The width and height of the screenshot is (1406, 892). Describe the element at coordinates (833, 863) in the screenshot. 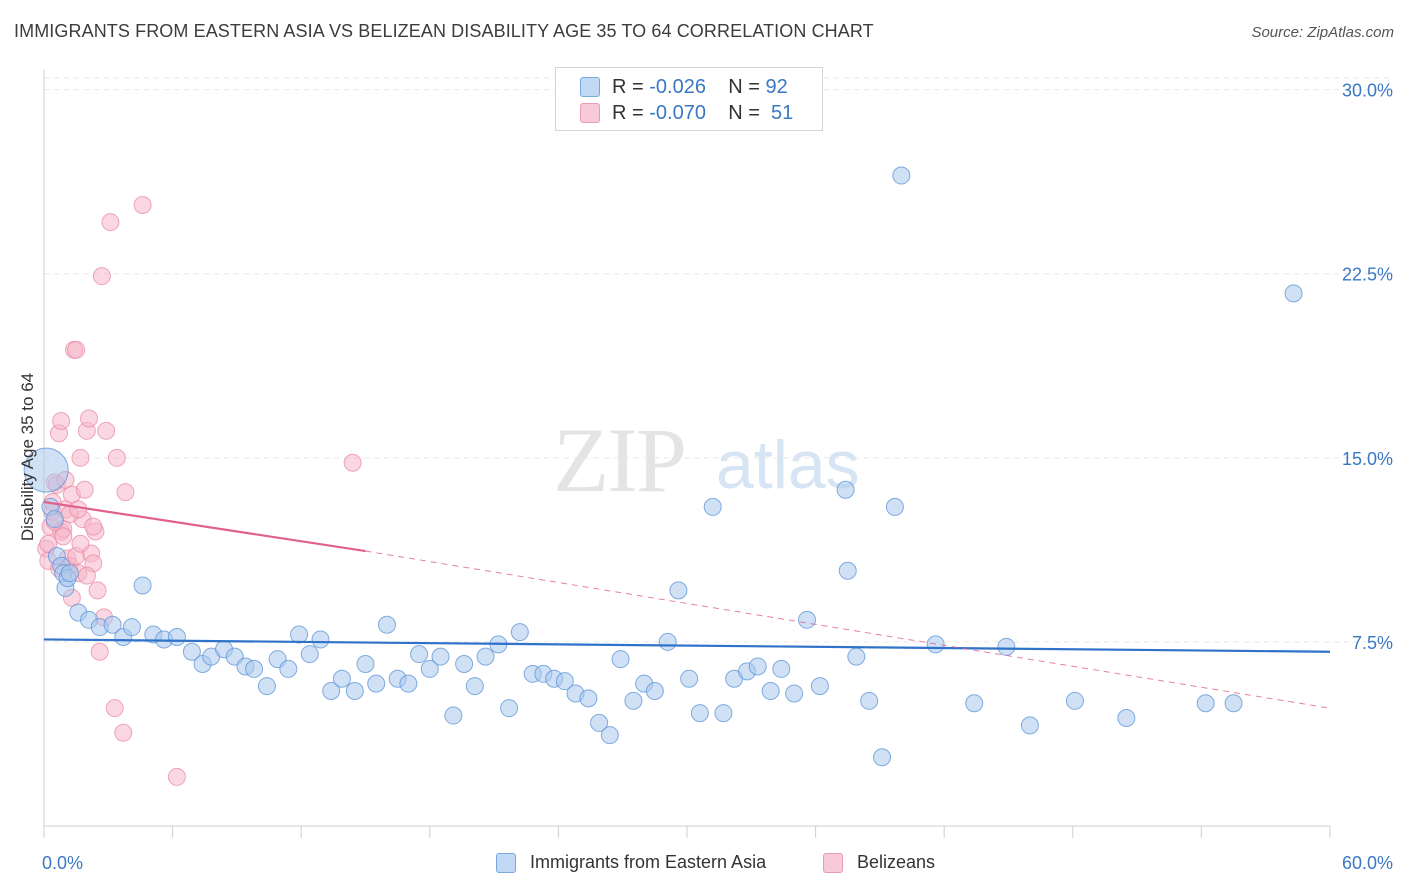

I see `series-swatch-pink` at that location.